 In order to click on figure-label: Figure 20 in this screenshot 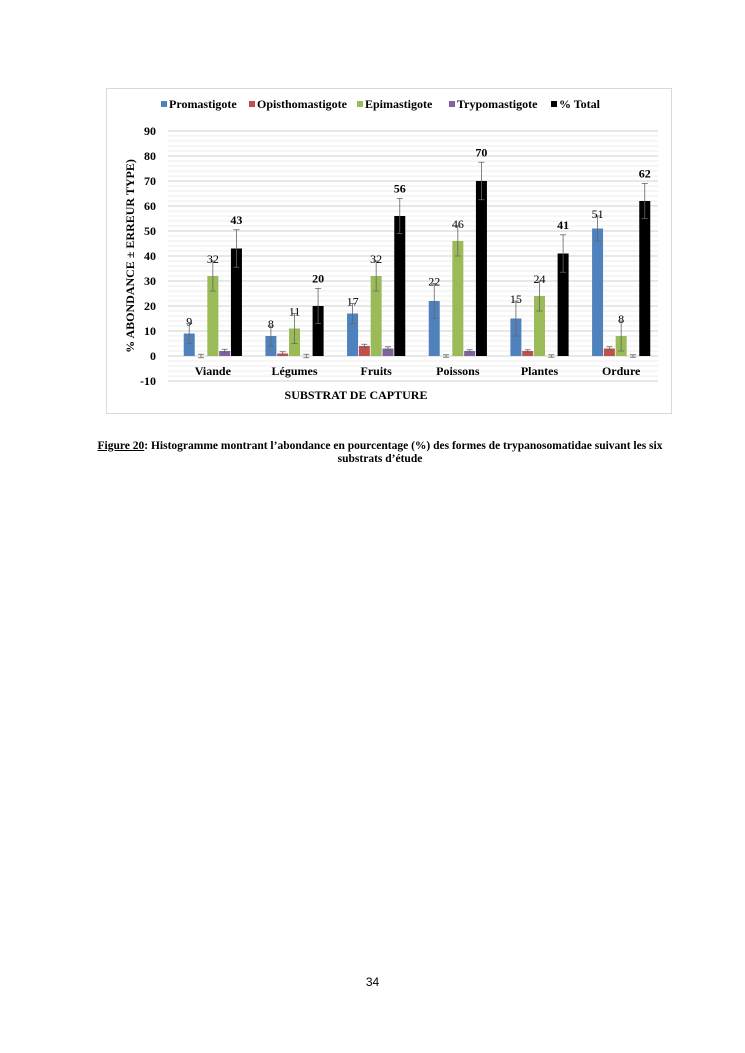, I will do `click(121, 446)`.